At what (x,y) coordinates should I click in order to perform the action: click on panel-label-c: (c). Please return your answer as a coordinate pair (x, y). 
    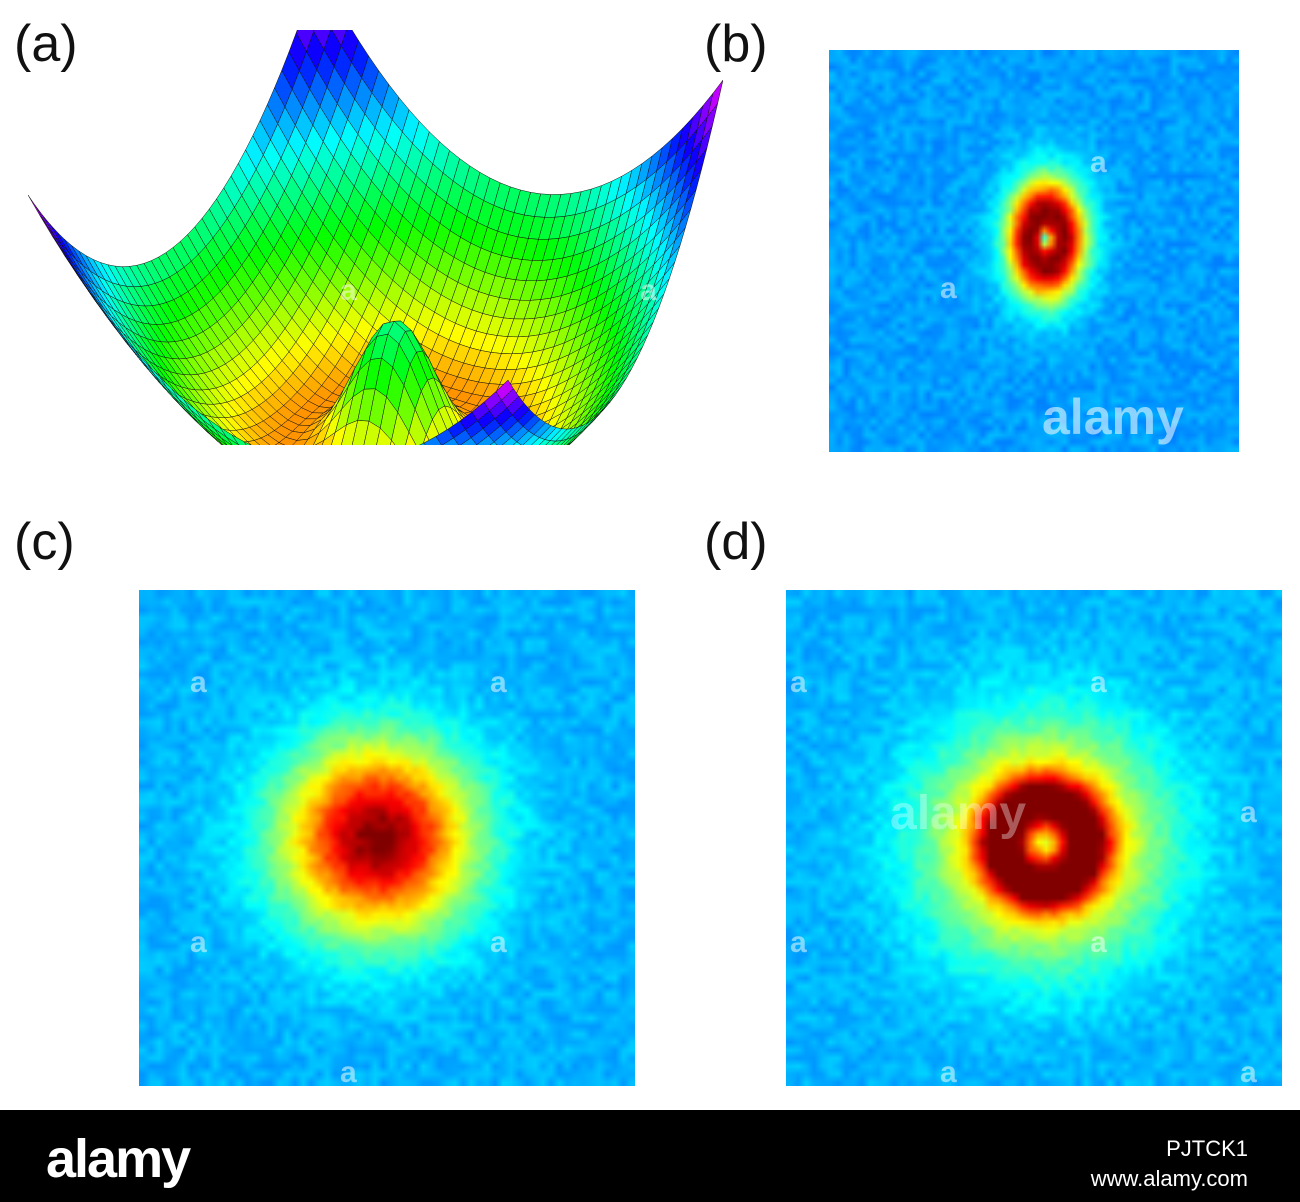
    Looking at the image, I should click on (44, 542).